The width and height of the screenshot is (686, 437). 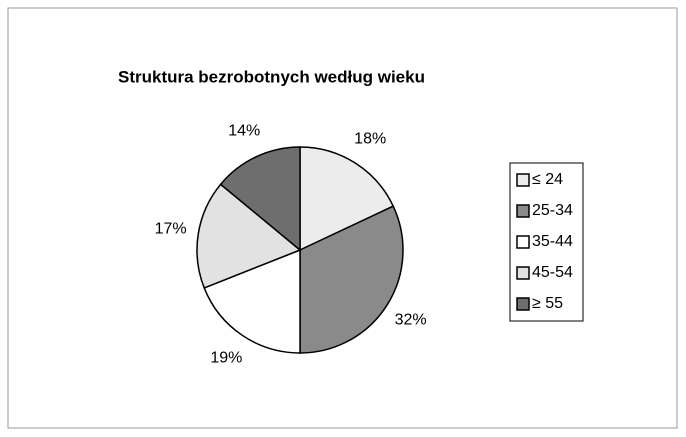 What do you see at coordinates (244, 131) in the screenshot?
I see `data-label: 14%` at bounding box center [244, 131].